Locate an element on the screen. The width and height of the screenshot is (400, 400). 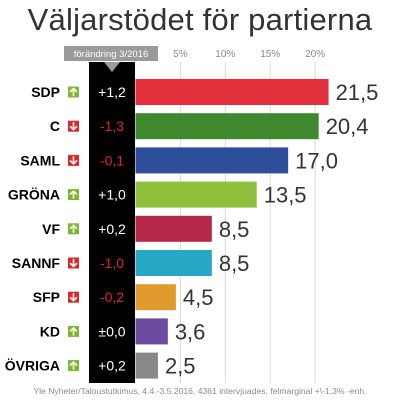
category-label: VF is located at coordinates (51, 229).